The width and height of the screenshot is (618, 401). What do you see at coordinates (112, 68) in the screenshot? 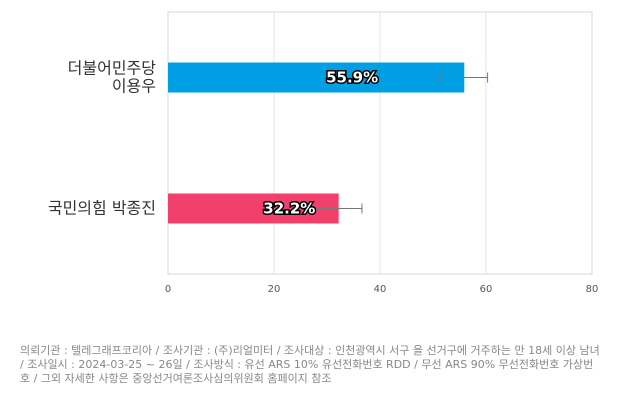
I see `category-label-0-0: 더불어민주당` at bounding box center [112, 68].